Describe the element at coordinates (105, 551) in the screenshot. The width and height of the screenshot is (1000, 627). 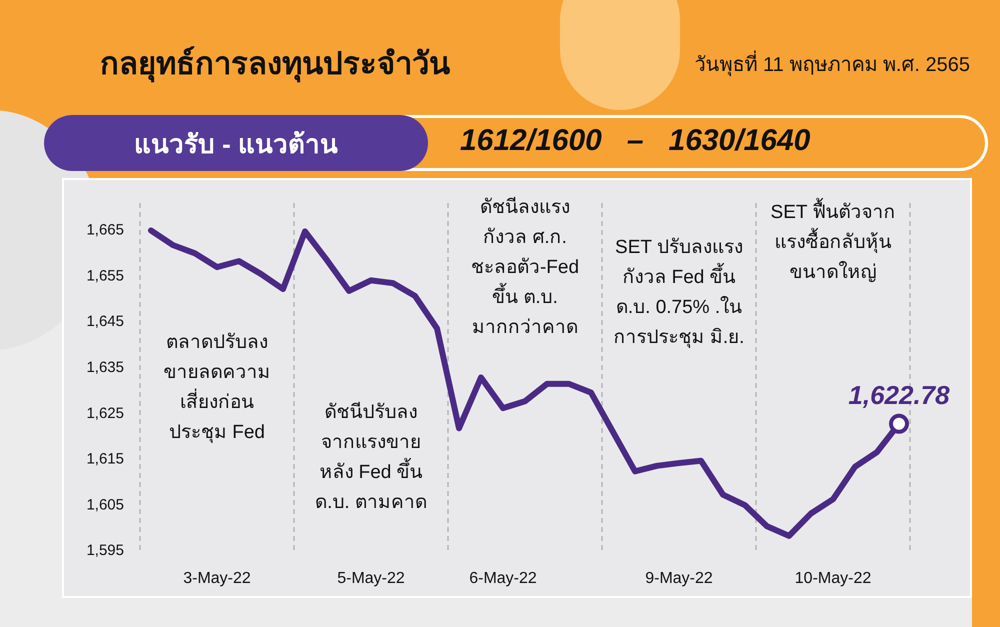
I see `y-tick-label: 1,595` at that location.